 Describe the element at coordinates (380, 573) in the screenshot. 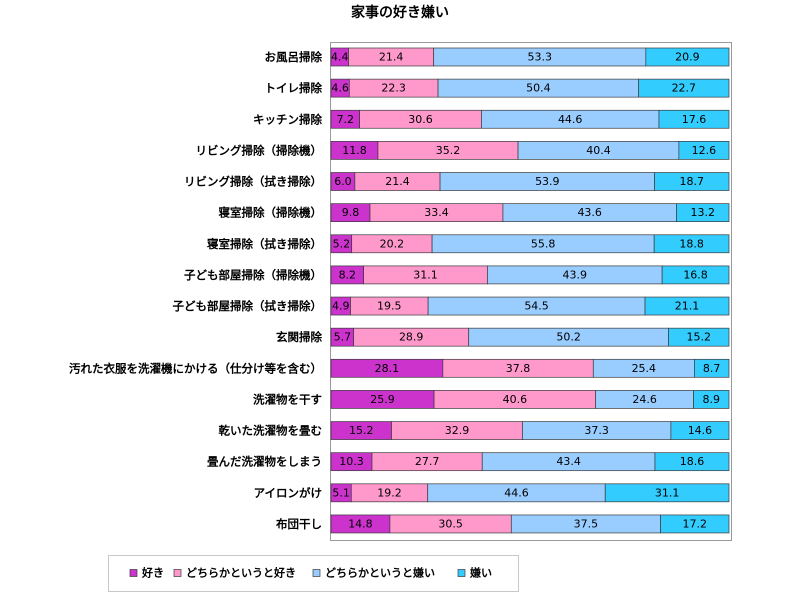

I see `legend-label-somewhat-dislike: どちらかというと嫌い` at that location.